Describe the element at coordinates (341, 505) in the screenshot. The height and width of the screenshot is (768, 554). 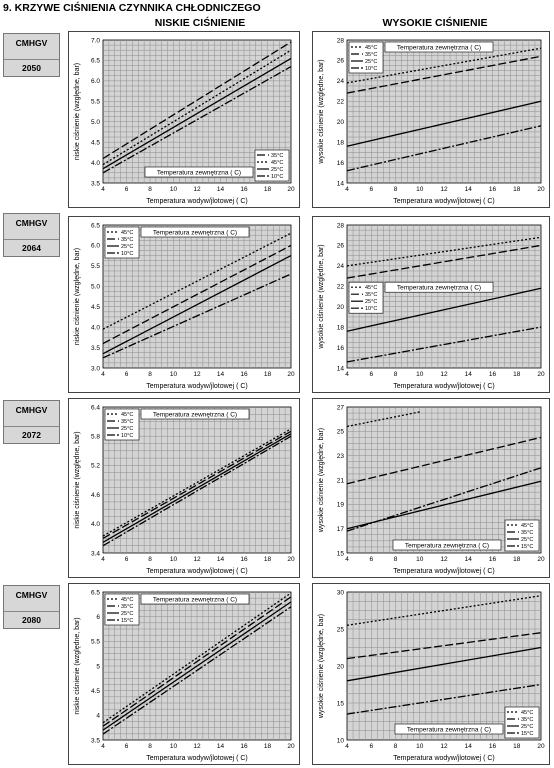
I see `y-tick-label: 19` at that location.